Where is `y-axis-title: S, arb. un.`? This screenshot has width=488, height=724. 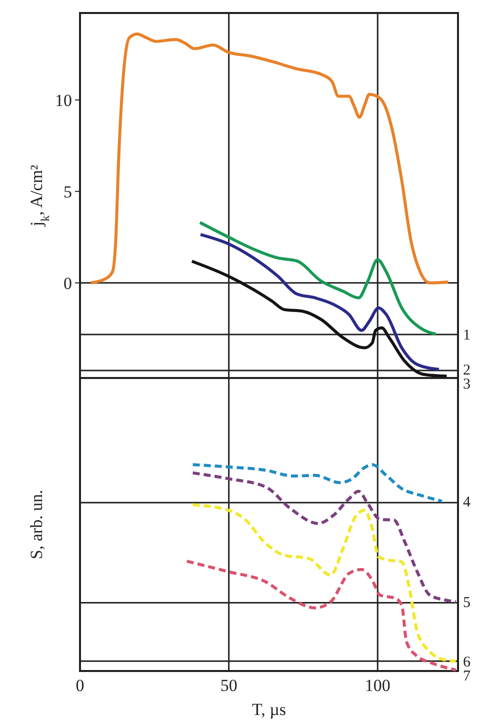 y-axis-title: S, arb. un. is located at coordinates (36, 525).